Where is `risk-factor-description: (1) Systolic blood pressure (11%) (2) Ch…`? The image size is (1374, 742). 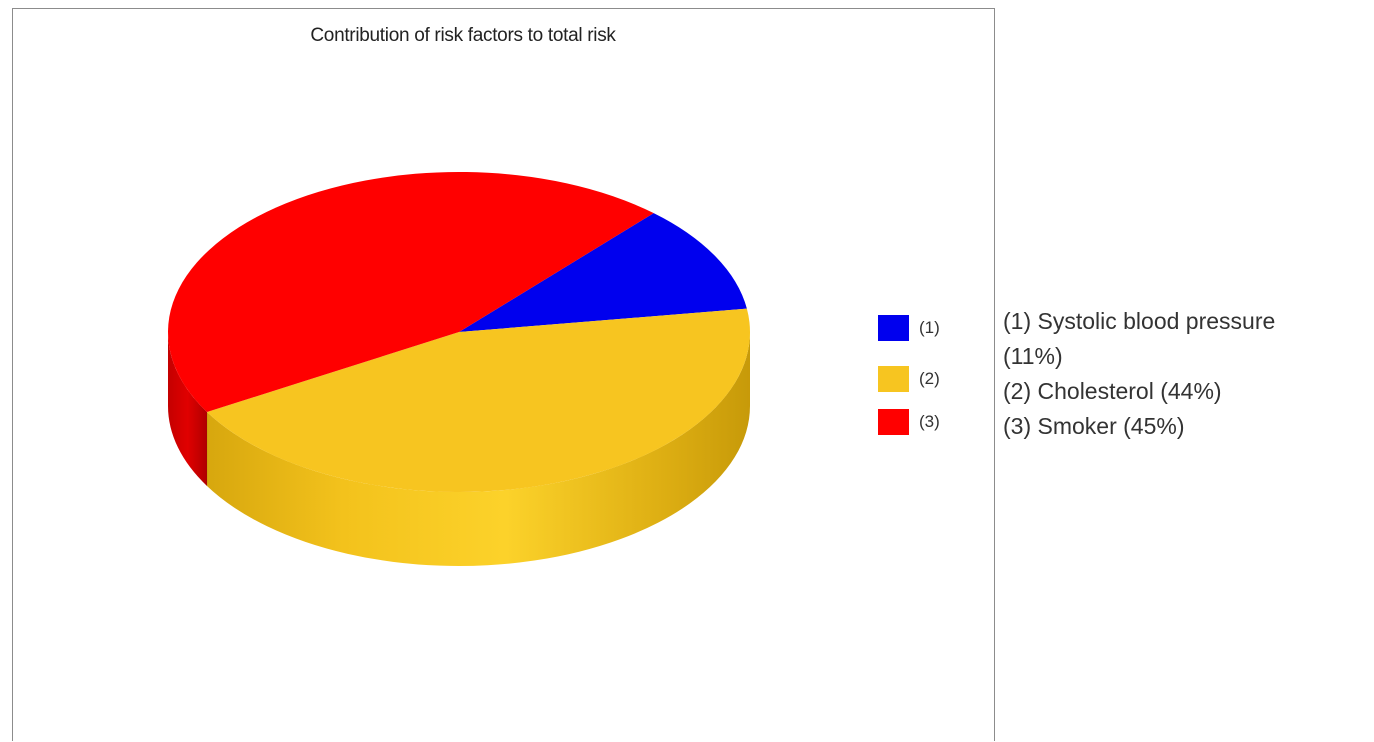
risk-factor-description: (1) Systolic blood pressure (11%) (2) Ch… is located at coordinates (1187, 374).